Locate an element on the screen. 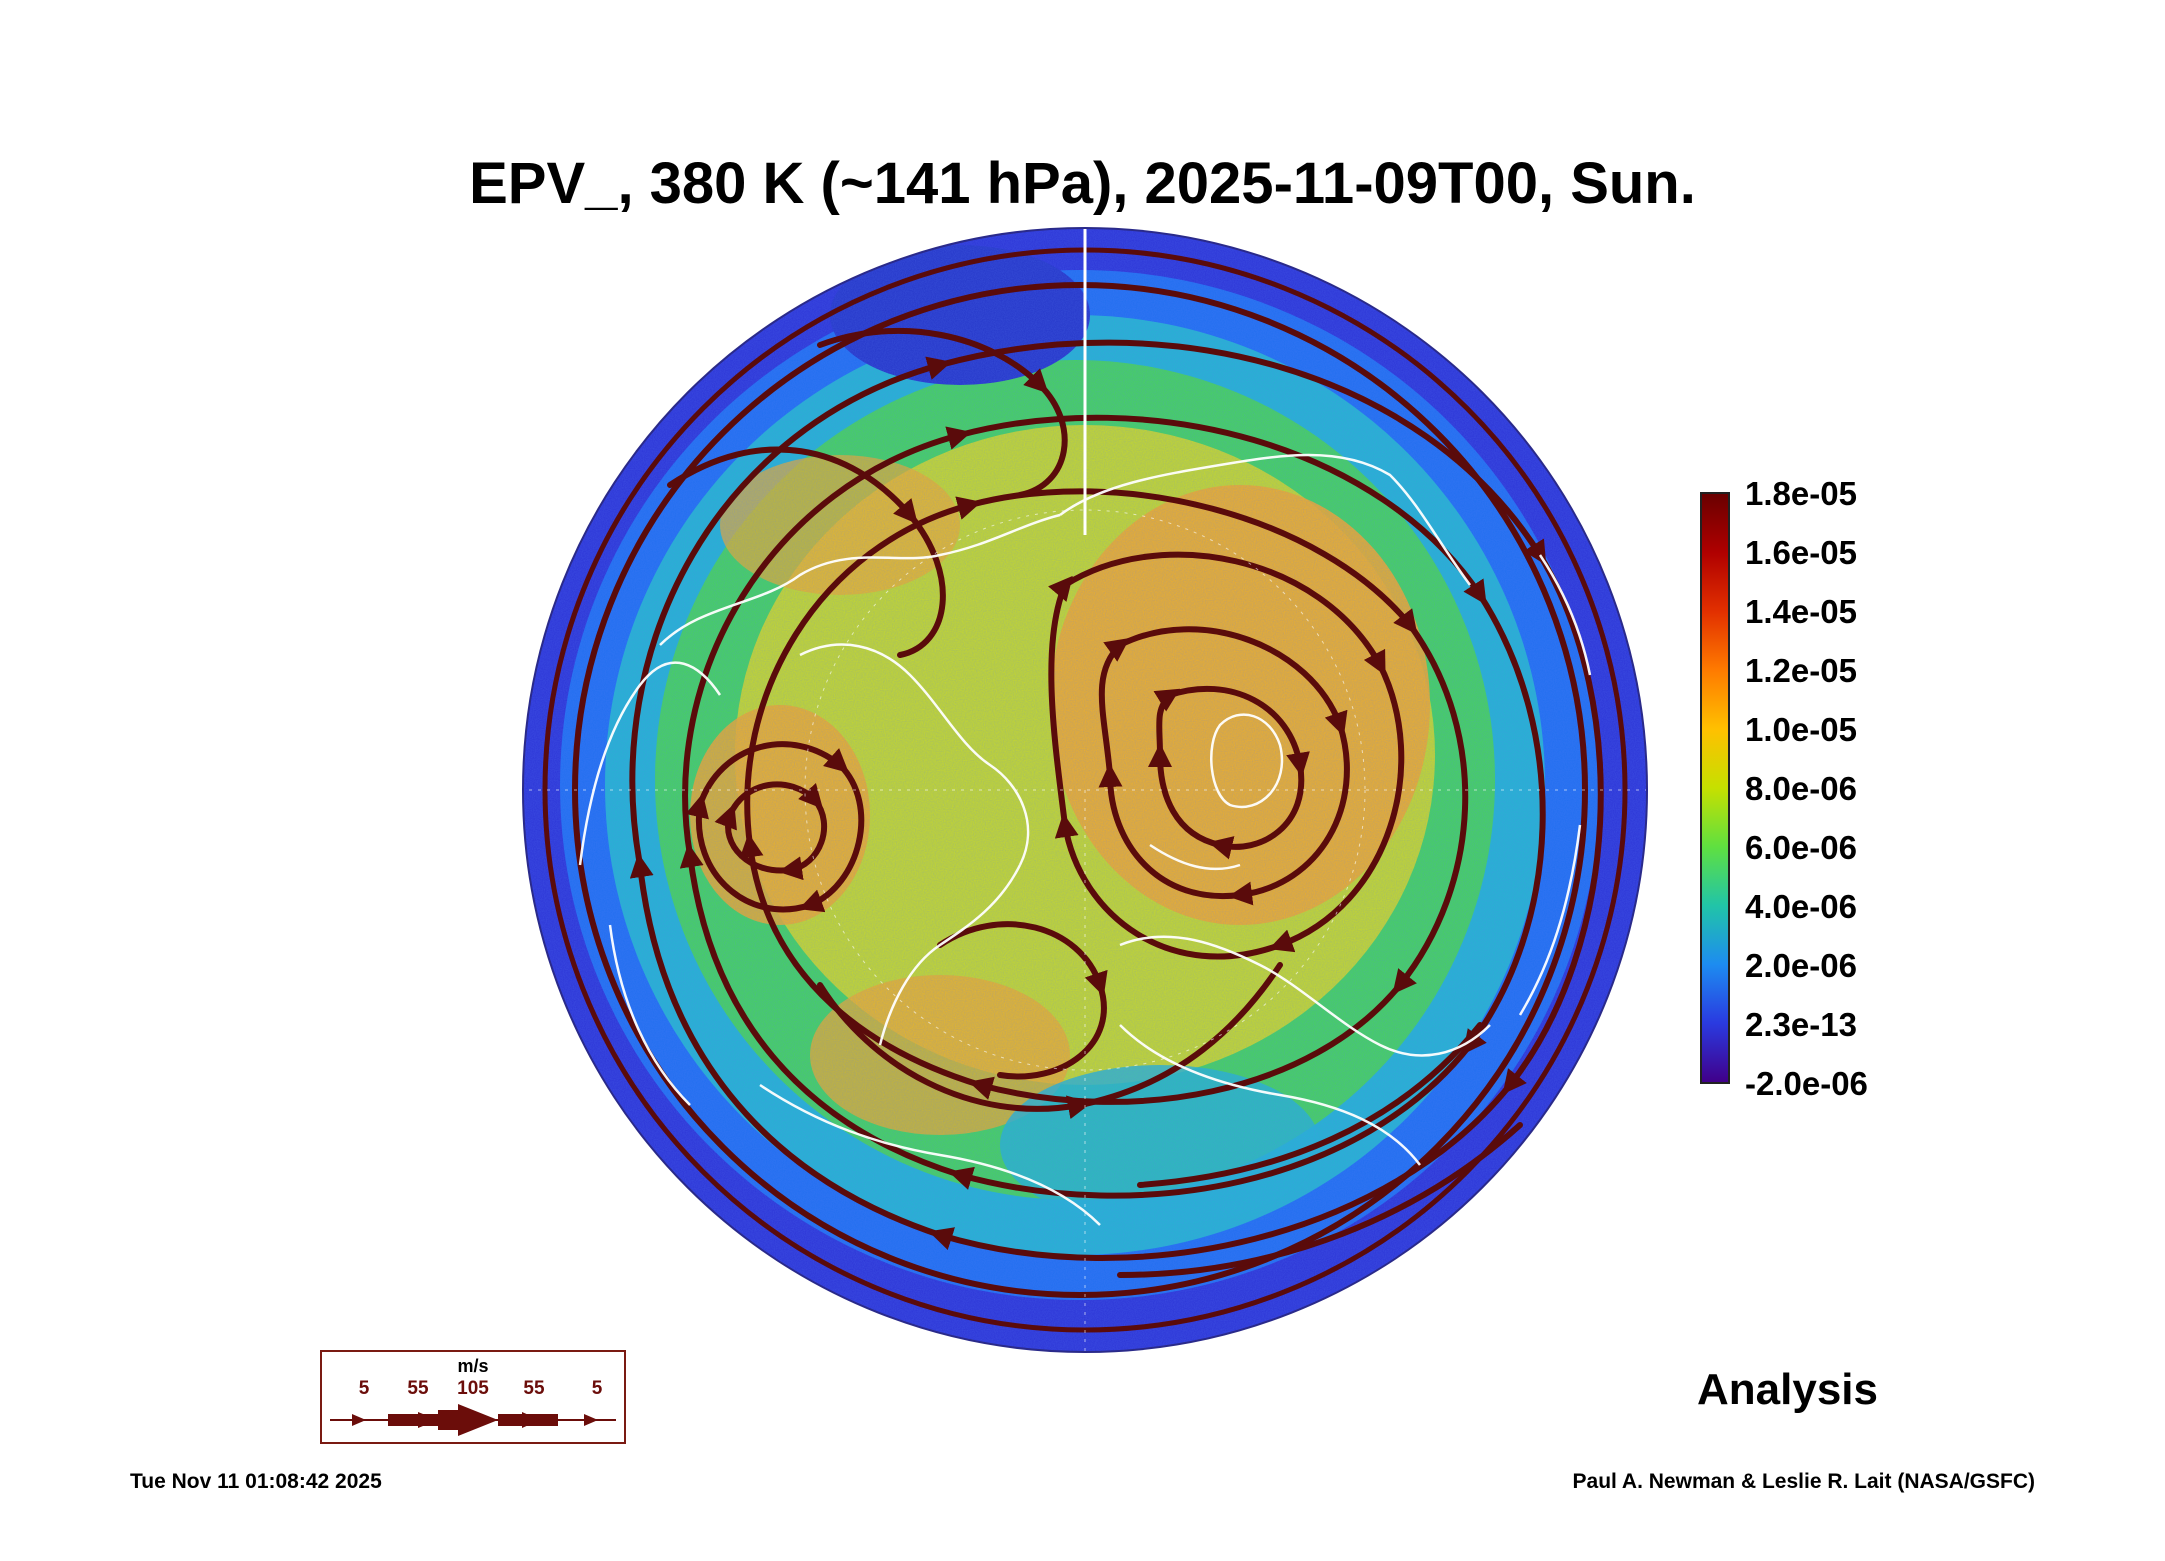 Image resolution: width=2165 pixels, height=1561 pixels. colorbar-tick: 2.0e-06 is located at coordinates (1801, 965).